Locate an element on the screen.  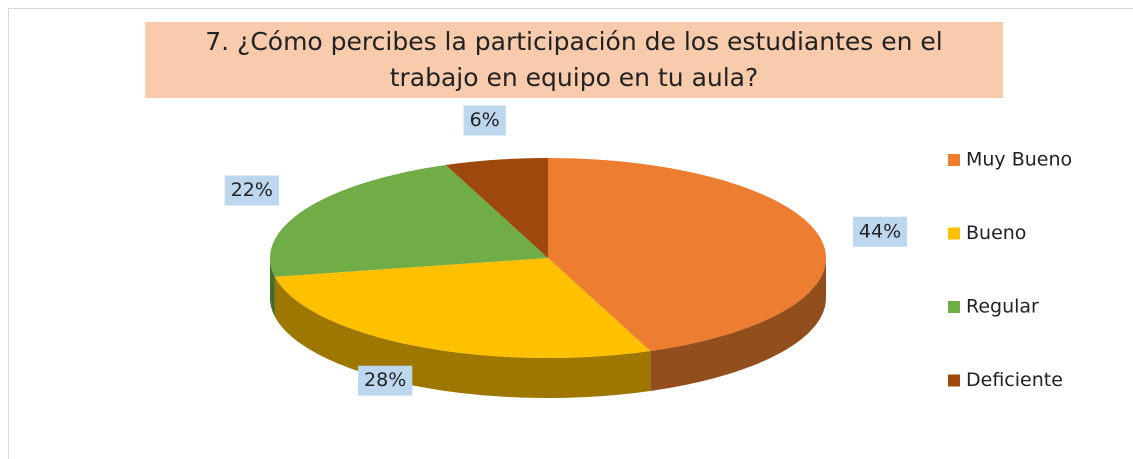
data-label: 22% is located at coordinates (251, 190).